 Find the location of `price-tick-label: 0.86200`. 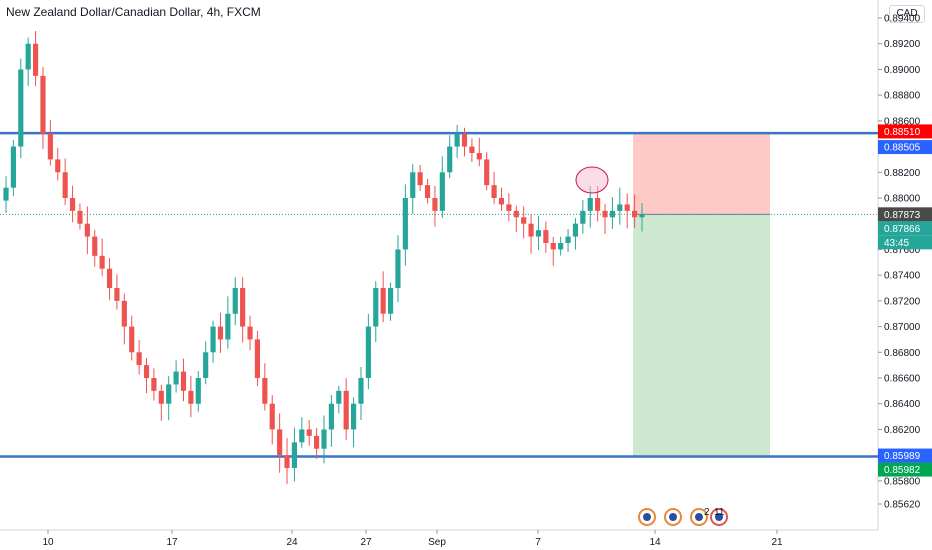

price-tick-label: 0.86200 is located at coordinates (902, 430).